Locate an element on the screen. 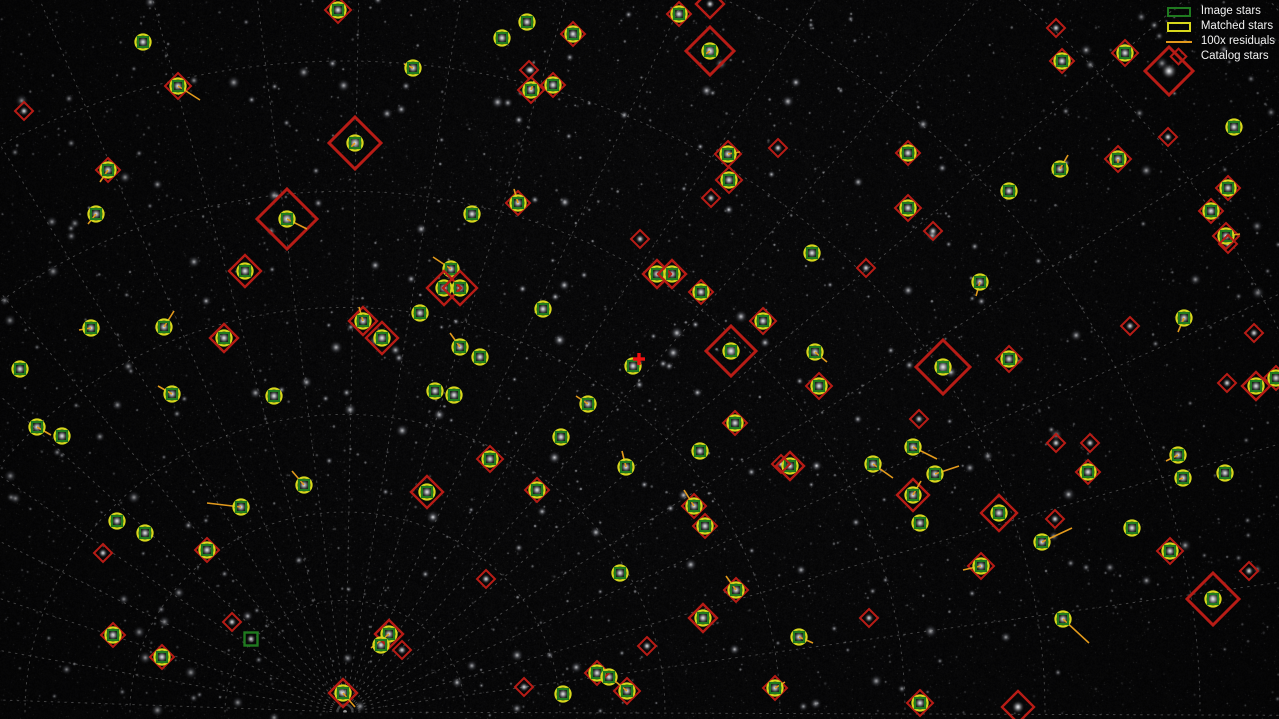  legend-item-residuals: 100x residuals is located at coordinates (1219, 41).